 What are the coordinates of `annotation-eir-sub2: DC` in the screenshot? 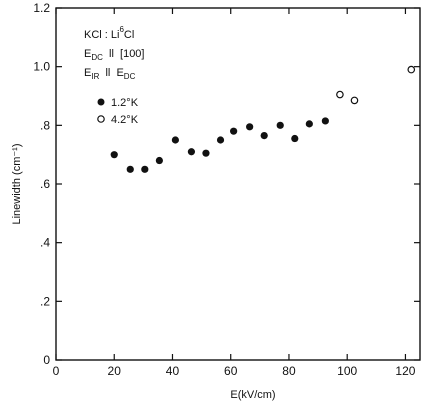 It's located at (130, 76).